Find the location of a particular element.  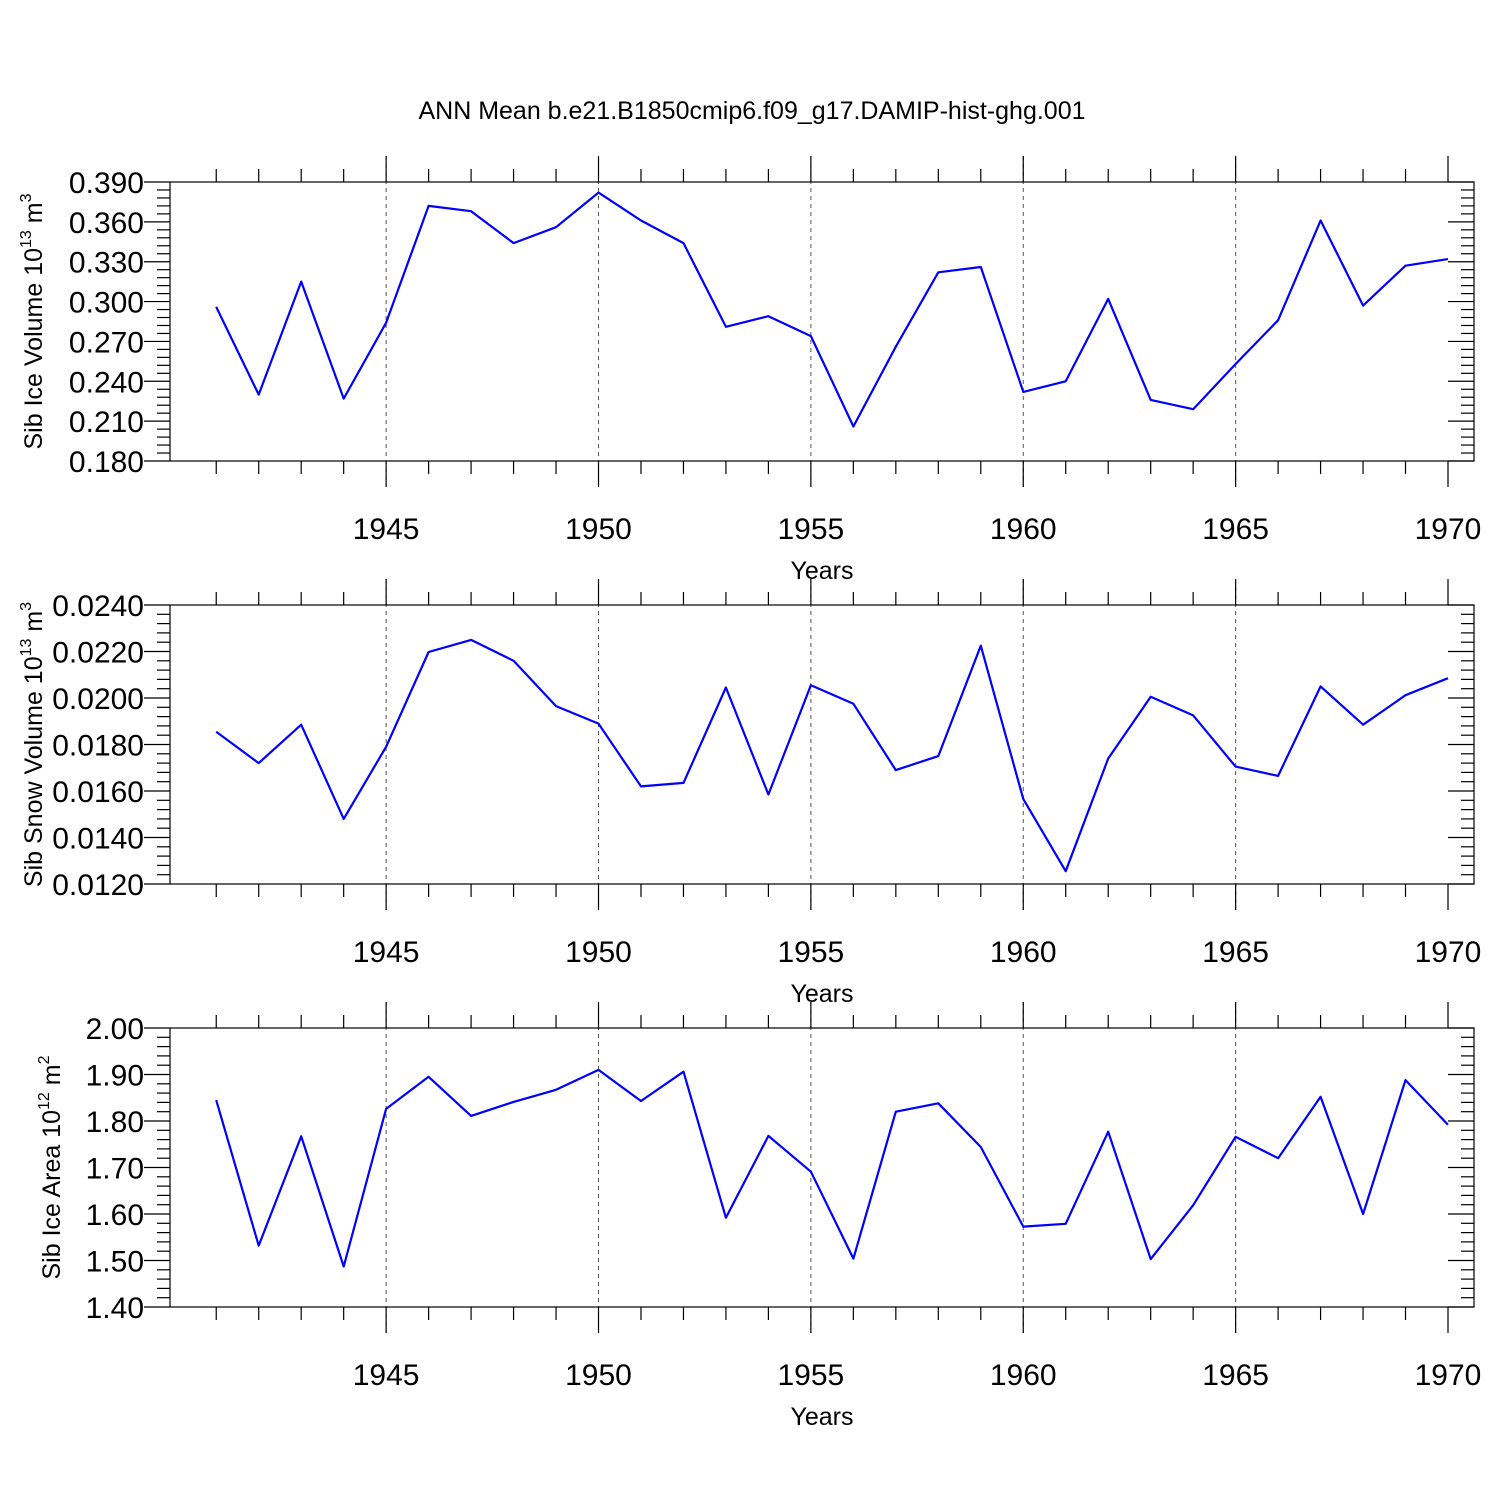

y-tick-label: 0.0200 is located at coordinates (98, 699).